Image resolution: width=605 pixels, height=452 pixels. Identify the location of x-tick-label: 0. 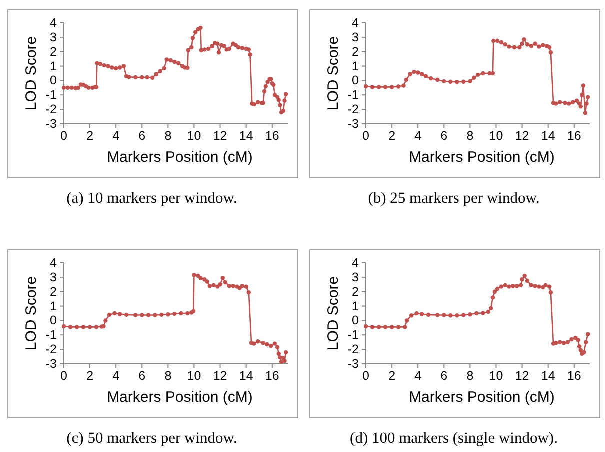
(366, 375).